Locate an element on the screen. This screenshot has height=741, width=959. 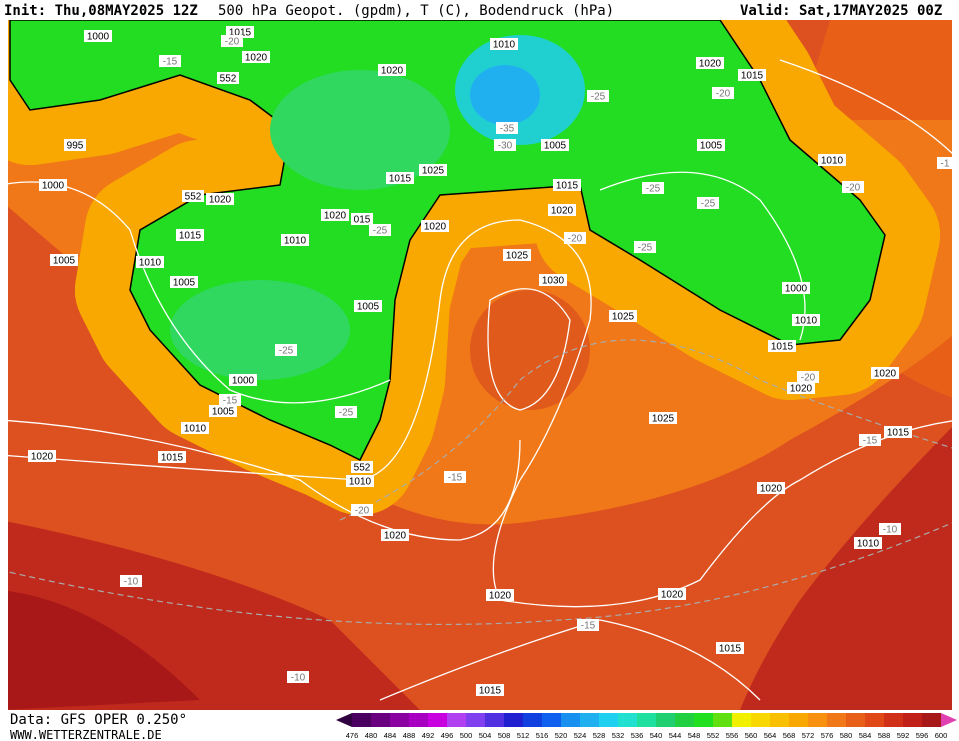
colorbar-label: 588 is located at coordinates (884, 735).